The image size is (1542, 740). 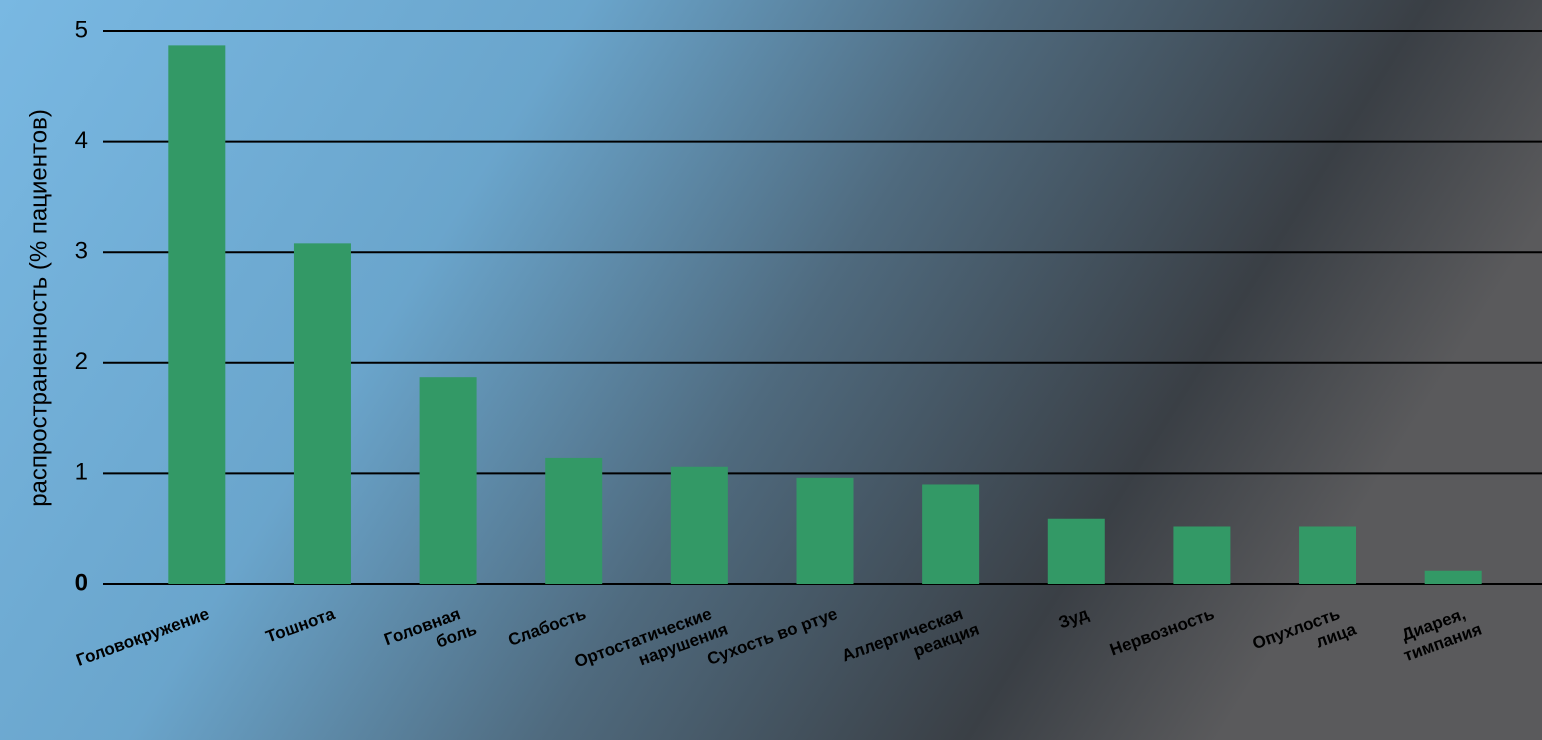 What do you see at coordinates (81, 29) in the screenshot?
I see `y-tick-label: 5` at bounding box center [81, 29].